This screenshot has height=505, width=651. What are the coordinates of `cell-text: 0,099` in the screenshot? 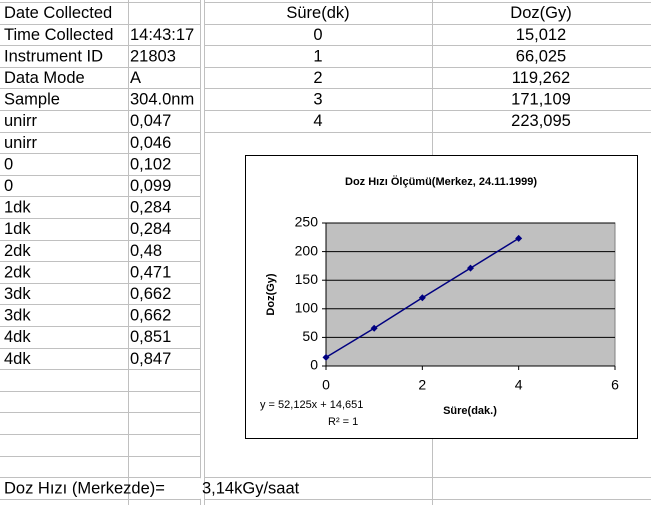 It's located at (150, 186).